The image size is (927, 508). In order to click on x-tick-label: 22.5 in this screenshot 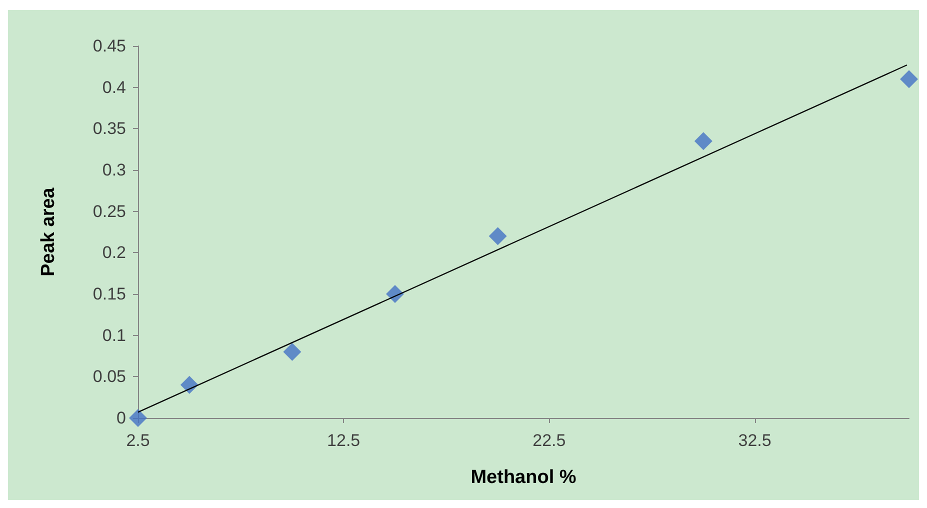, I will do `click(549, 440)`.